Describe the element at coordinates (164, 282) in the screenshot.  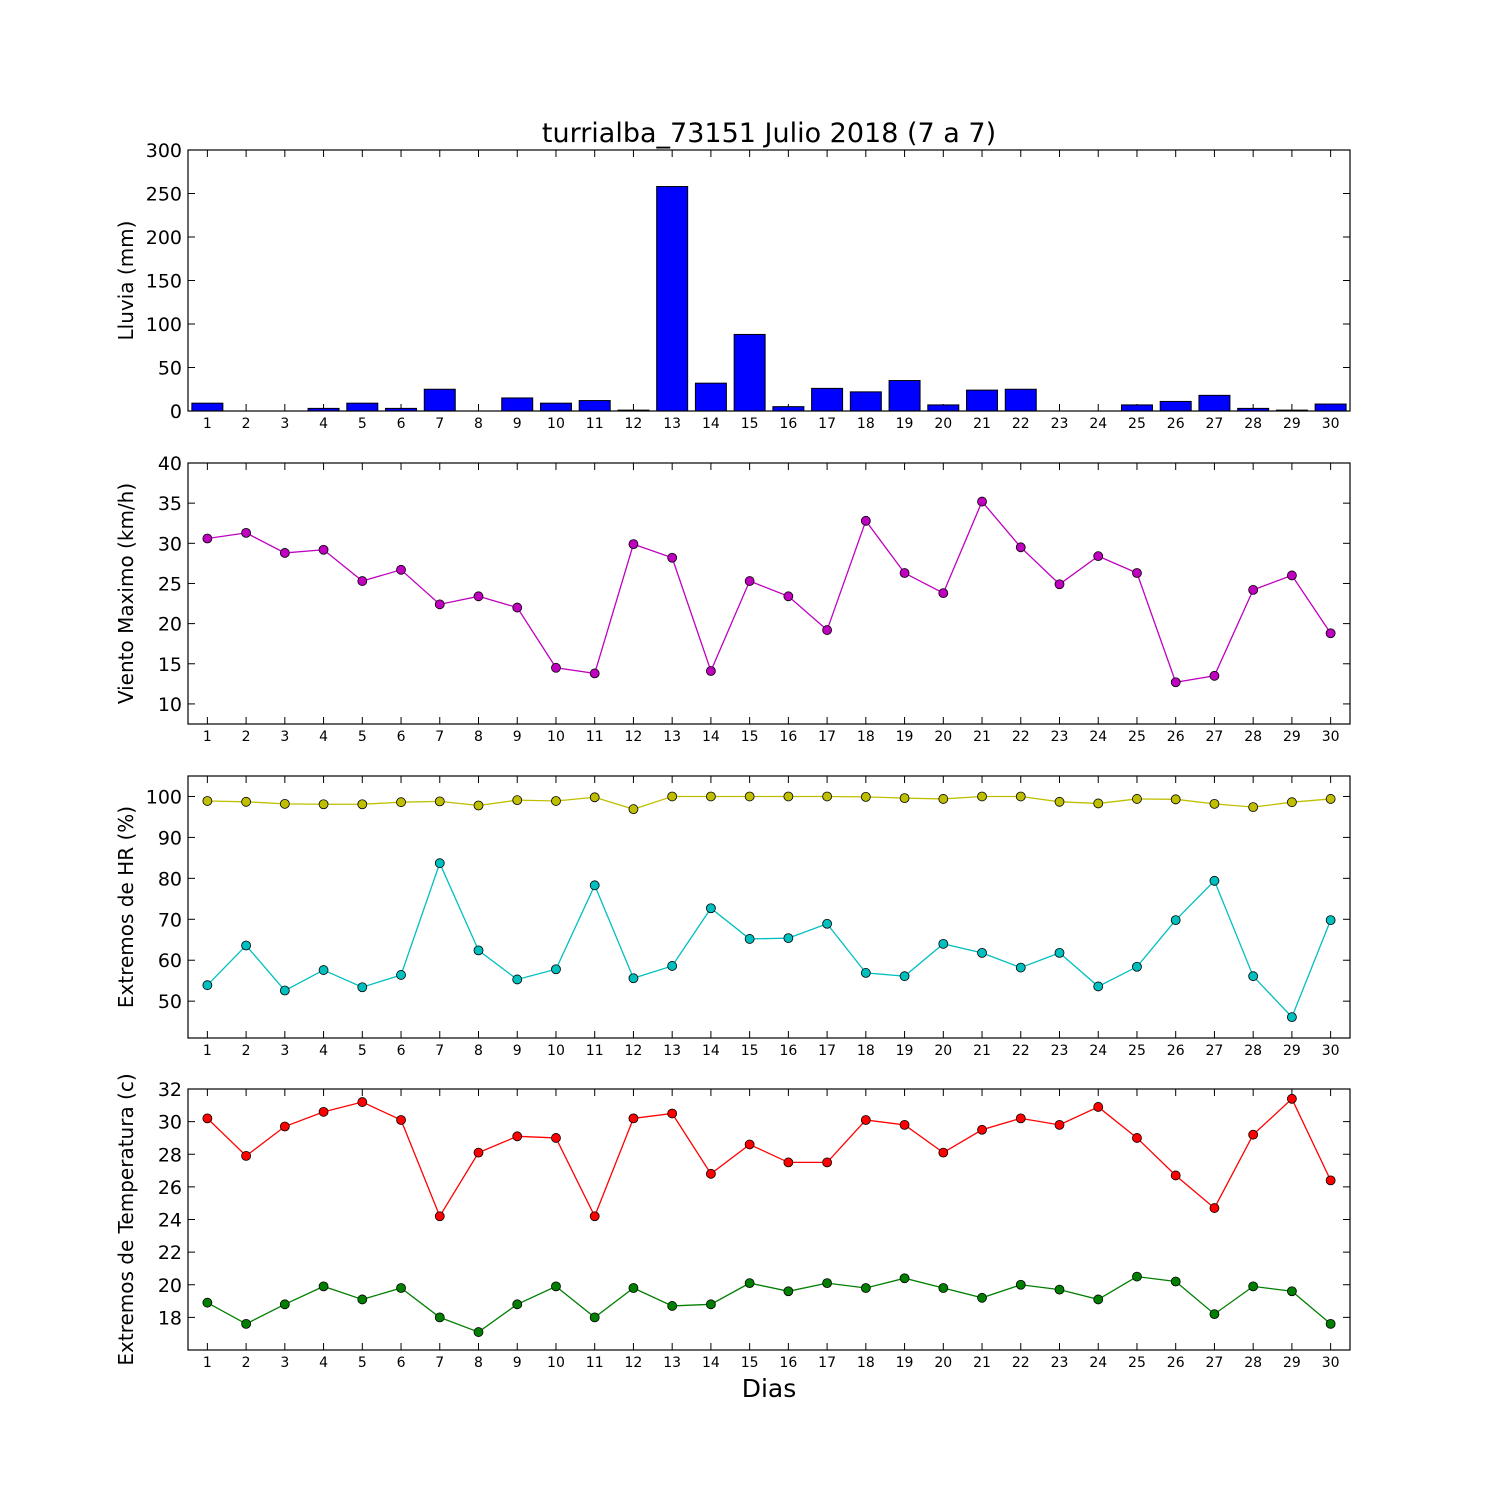
I see `y-tick-label: 150` at that location.